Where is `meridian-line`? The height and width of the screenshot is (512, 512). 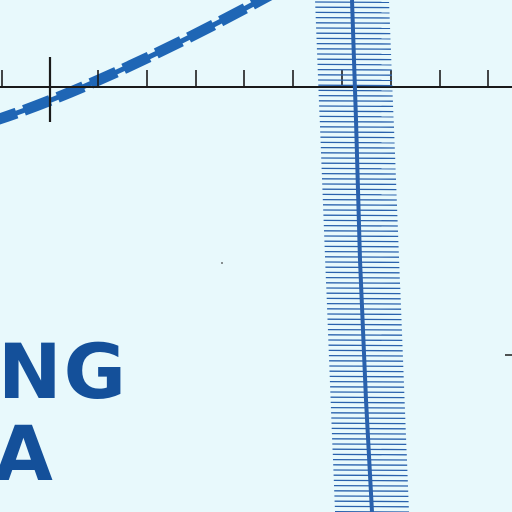 meridian-line is located at coordinates (362, 256).